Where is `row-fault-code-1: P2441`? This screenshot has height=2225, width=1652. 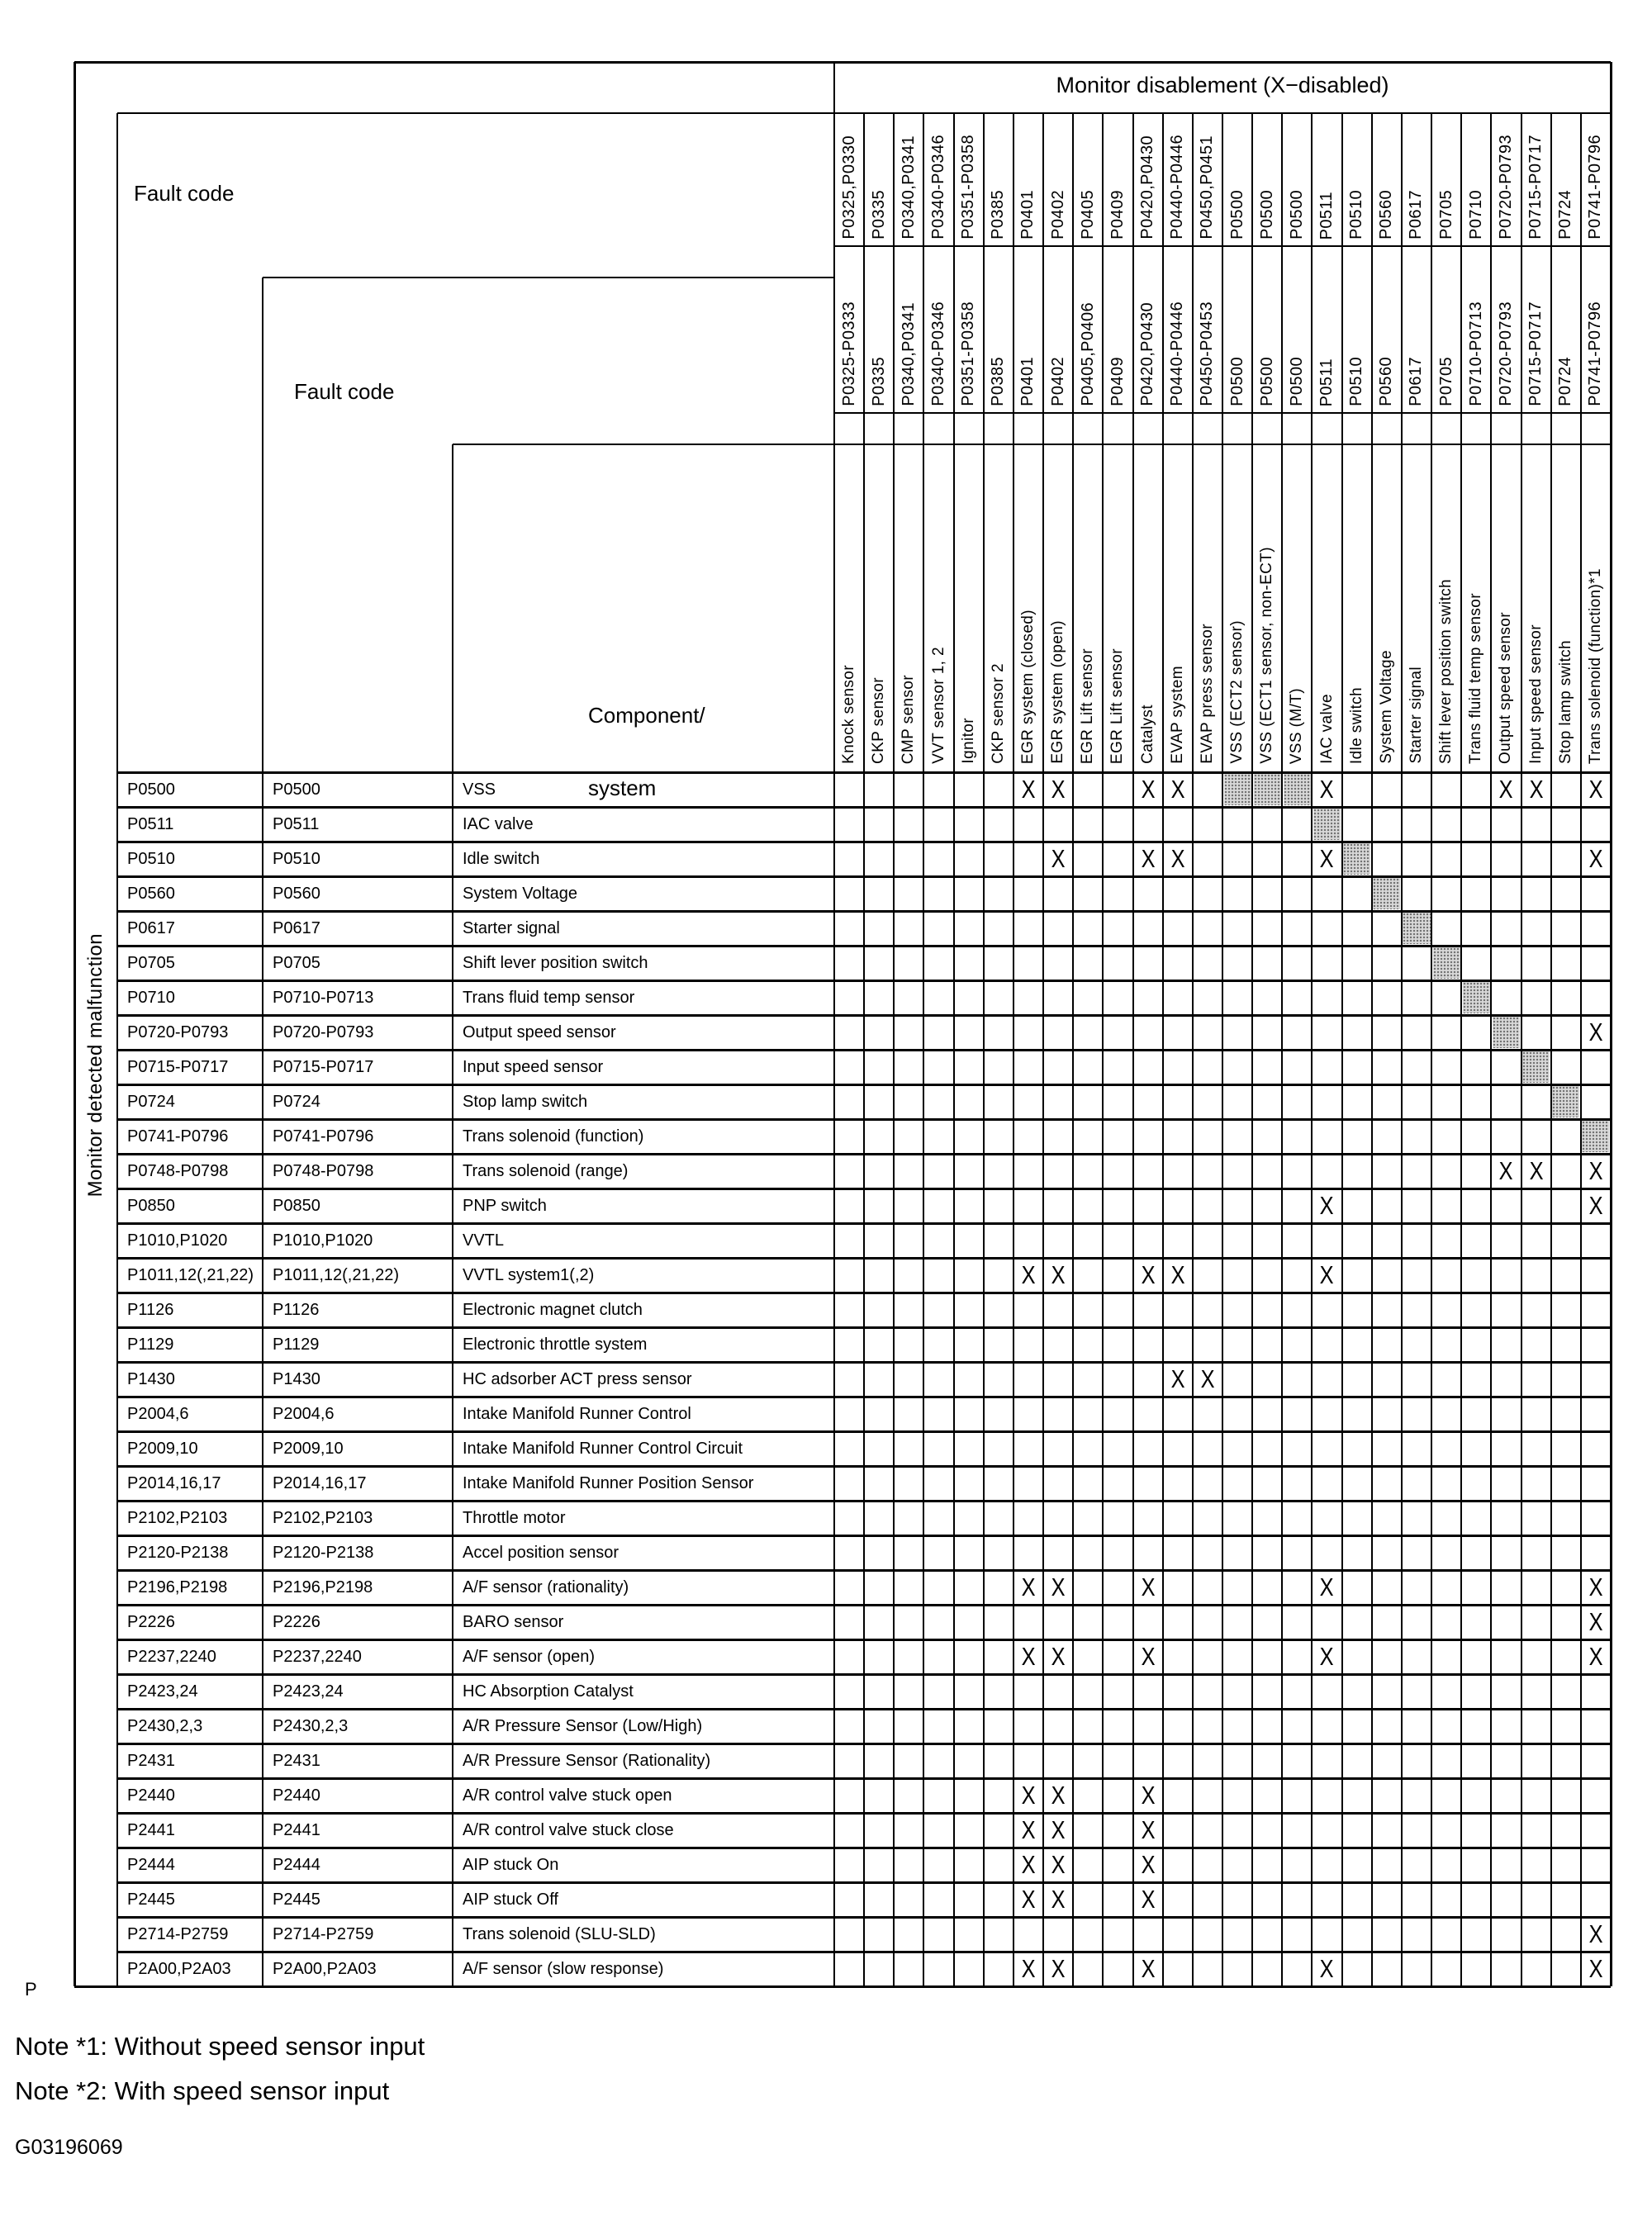
row-fault-code-1: P2441 is located at coordinates (151, 1830).